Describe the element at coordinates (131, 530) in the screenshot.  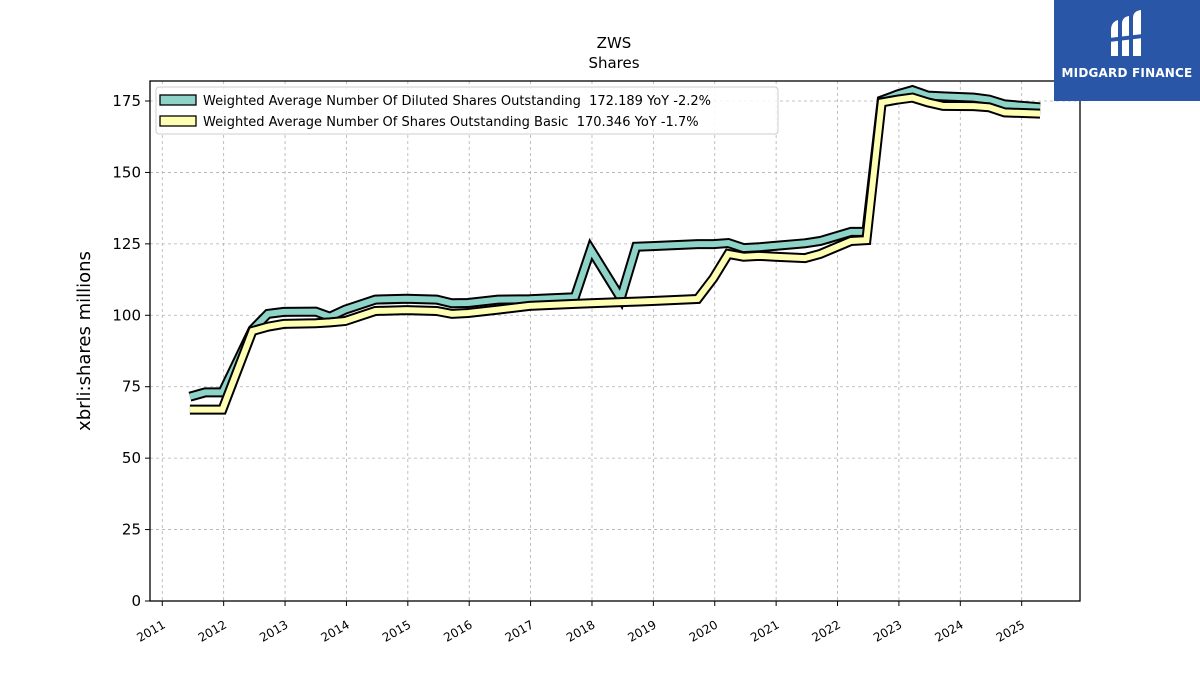
I see `y-tick-label: 25` at that location.